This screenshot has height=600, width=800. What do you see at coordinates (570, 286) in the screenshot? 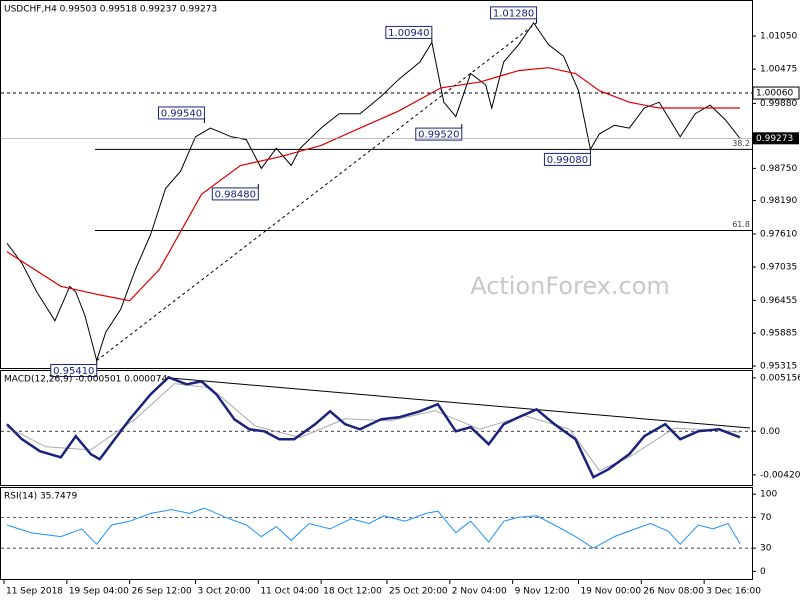
I see `watermark: ActionForex.com` at bounding box center [570, 286].